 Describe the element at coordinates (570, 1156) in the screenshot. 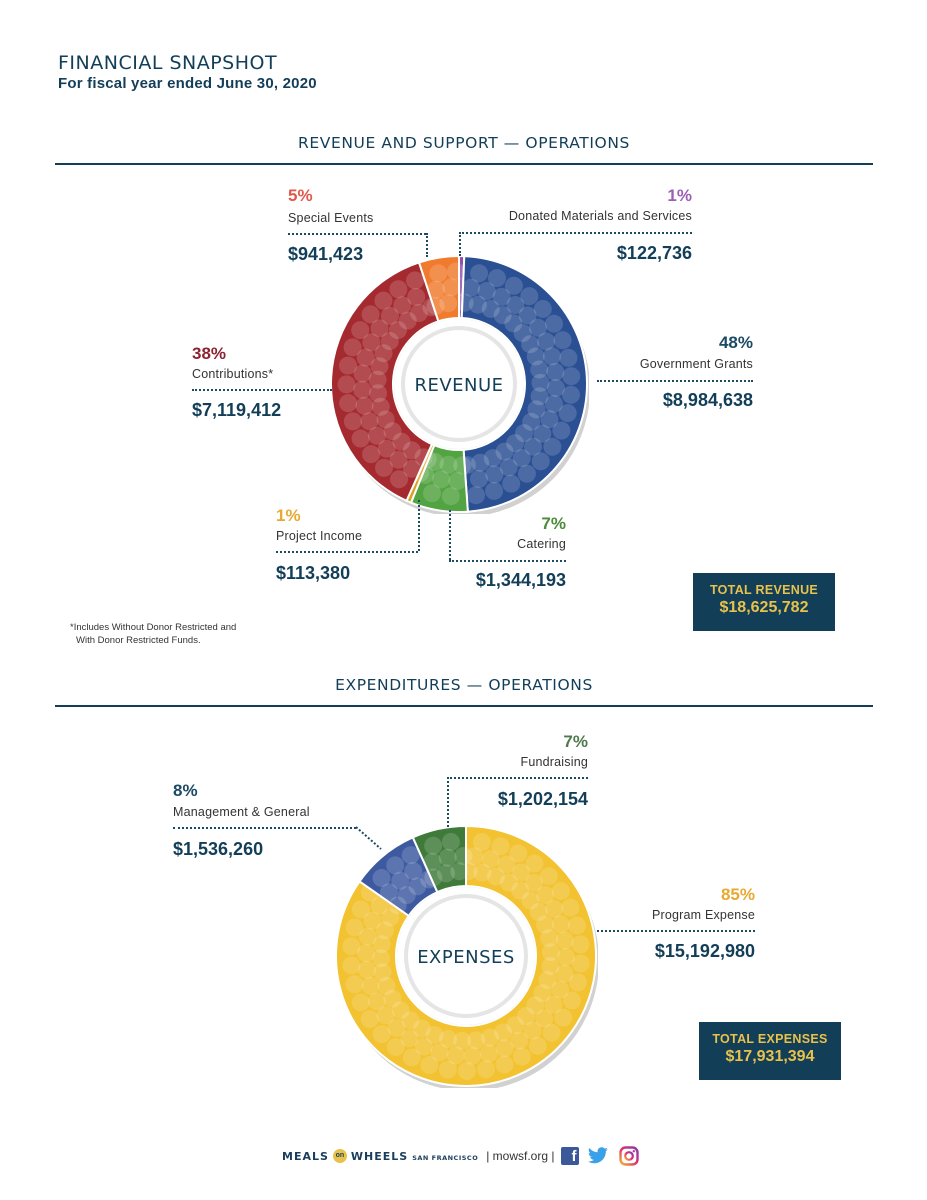

I see `facebook-icon: f` at that location.